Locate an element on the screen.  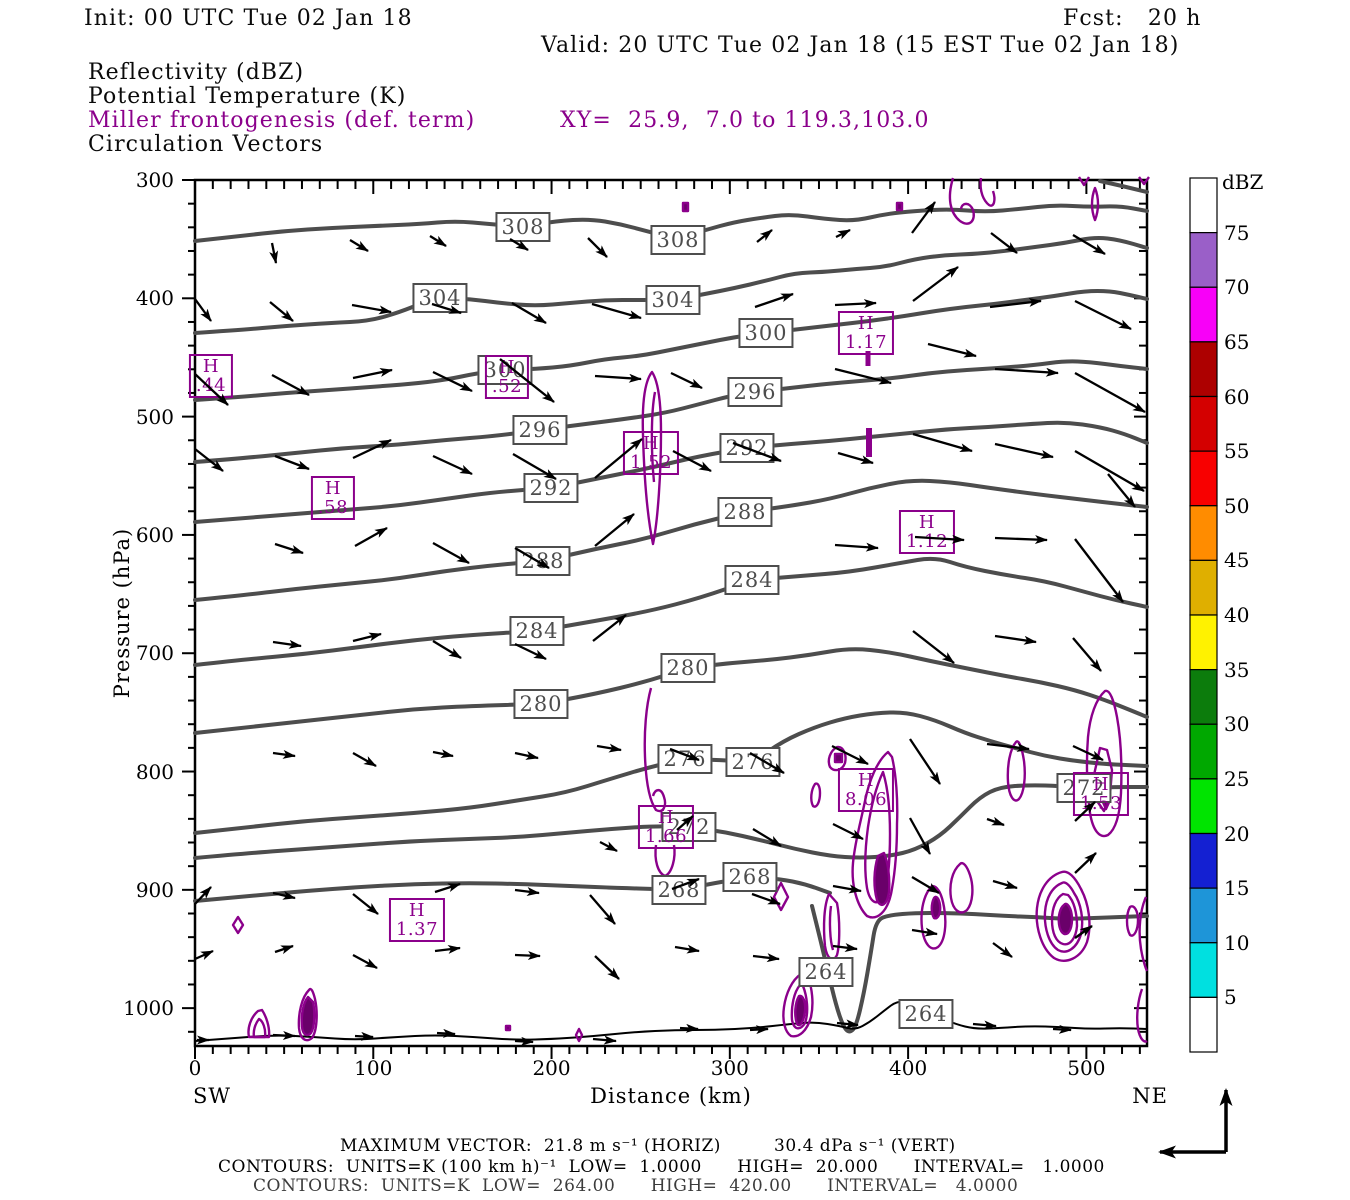
colorbar-tick-label: 15 is located at coordinates (1237, 888).